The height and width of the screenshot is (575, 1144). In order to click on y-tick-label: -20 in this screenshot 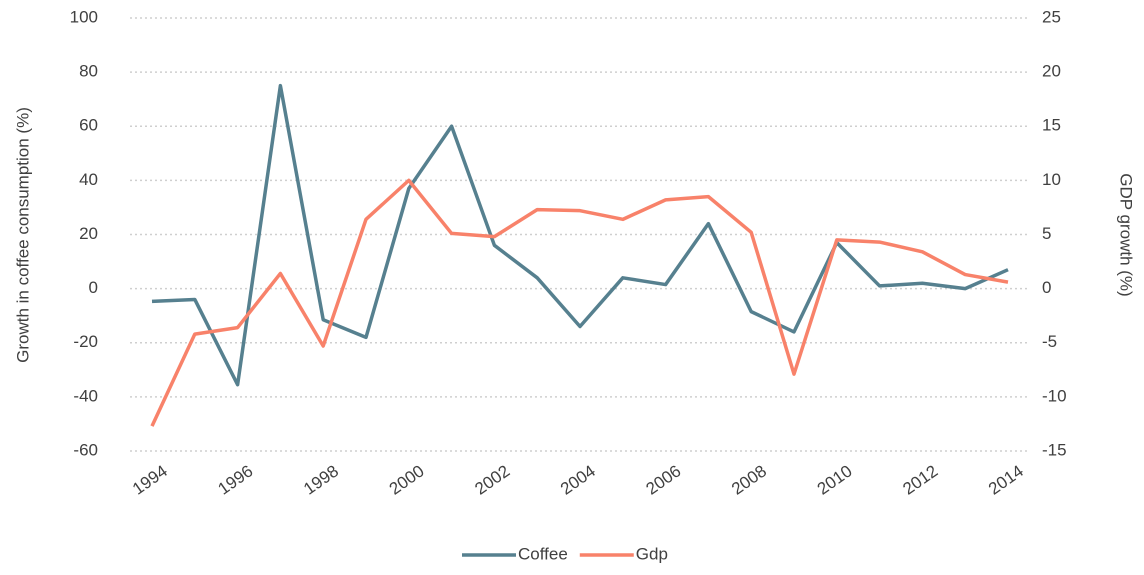, I will do `click(85, 341)`.